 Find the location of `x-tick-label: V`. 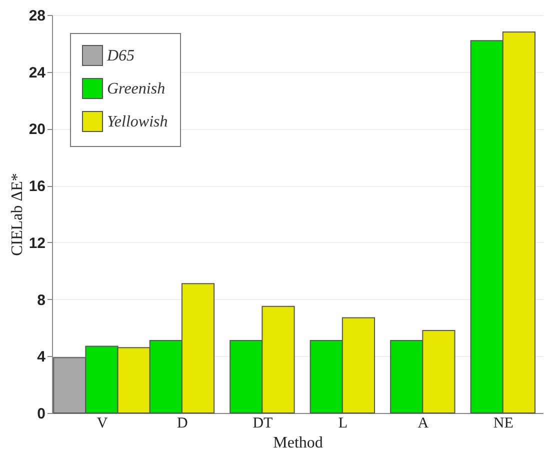

x-tick-label: V is located at coordinates (102, 424).